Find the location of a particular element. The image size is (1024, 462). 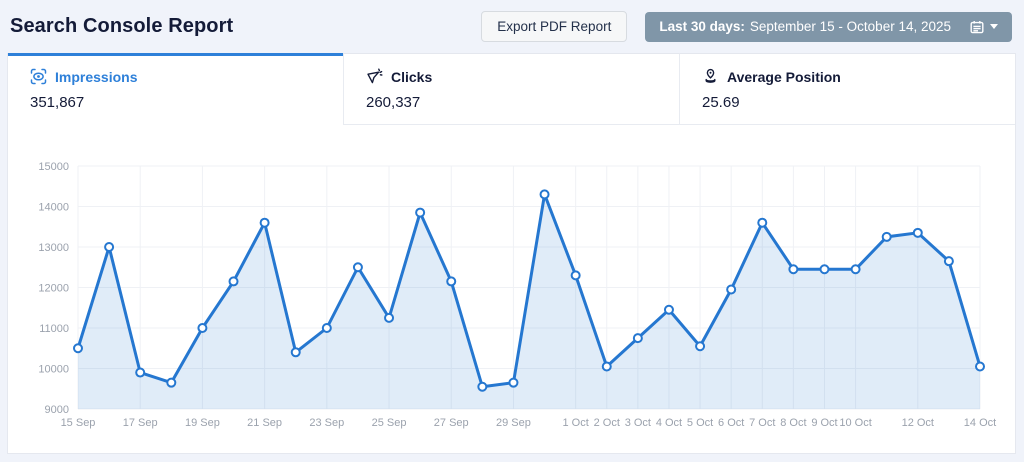

data-point-25-sep is located at coordinates (389, 317).